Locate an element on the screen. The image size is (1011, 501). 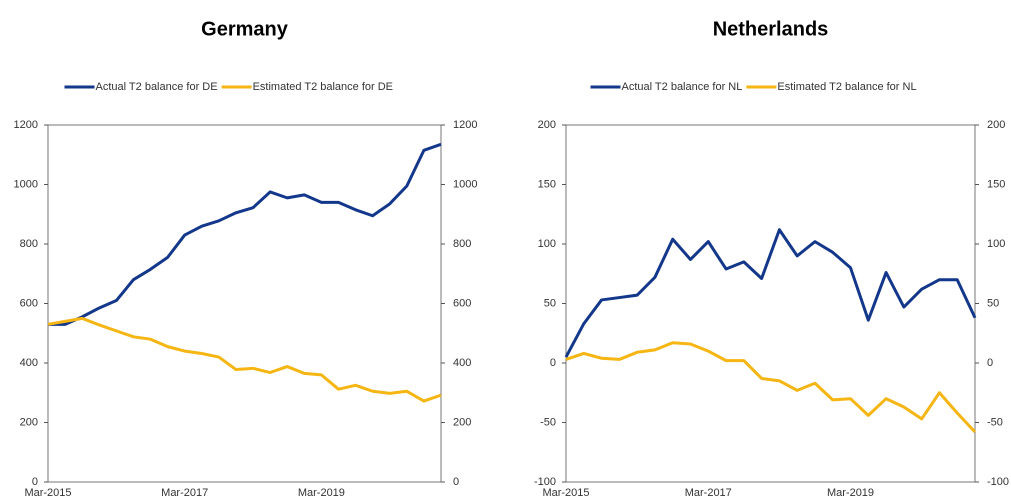
y2-tick-label: 50 is located at coordinates (993, 303).